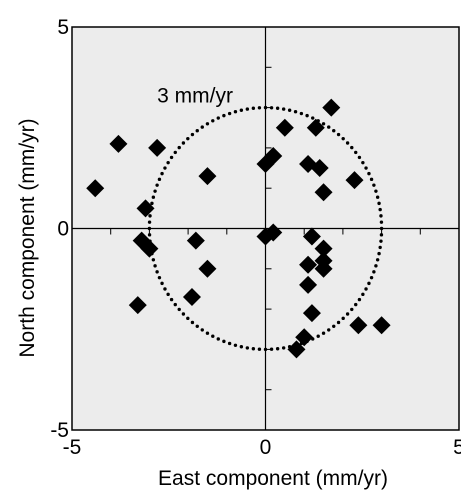  What do you see at coordinates (266, 447) in the screenshot?
I see `x-tick-label: 0` at bounding box center [266, 447].